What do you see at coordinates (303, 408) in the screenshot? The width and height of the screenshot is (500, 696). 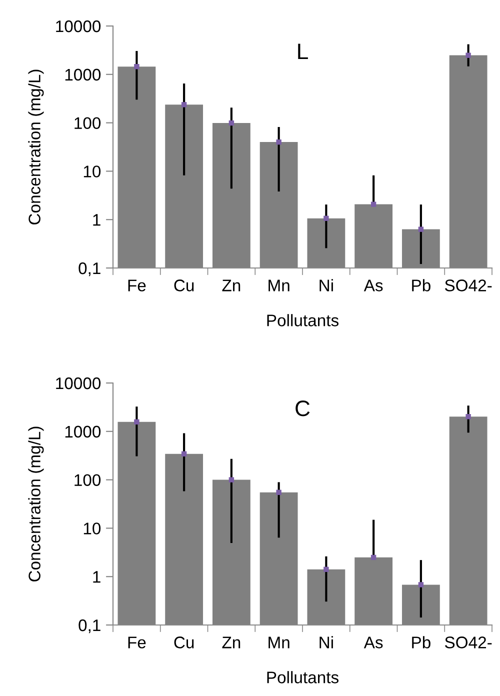 I see `text: C` at bounding box center [303, 408].